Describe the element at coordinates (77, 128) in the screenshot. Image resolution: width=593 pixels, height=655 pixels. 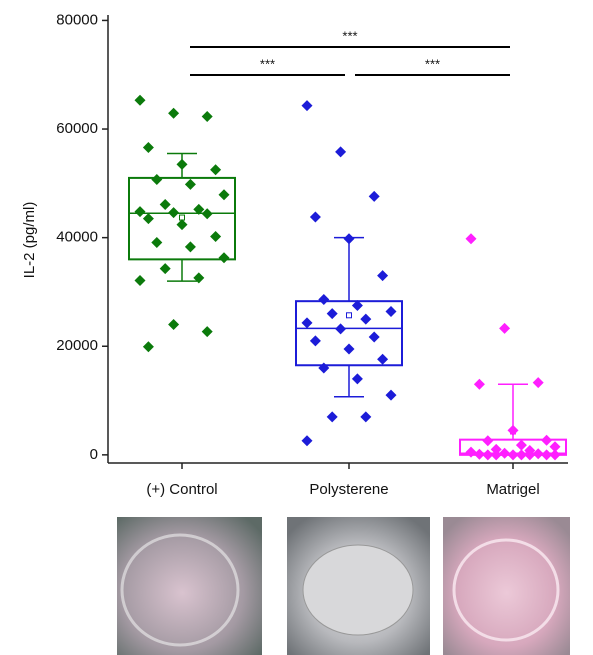
I see `y-tick-label: 60000` at that location.